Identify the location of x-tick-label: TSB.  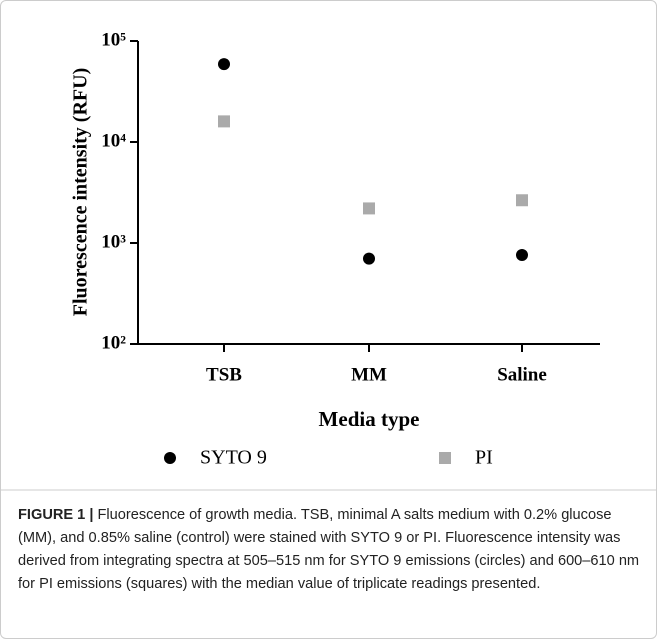
(224, 374).